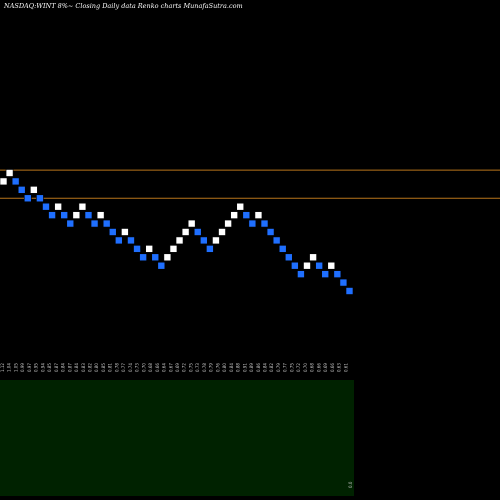  What do you see at coordinates (9, 367) in the screenshot?
I see `x-tick-label: 1.04` at bounding box center [9, 367].